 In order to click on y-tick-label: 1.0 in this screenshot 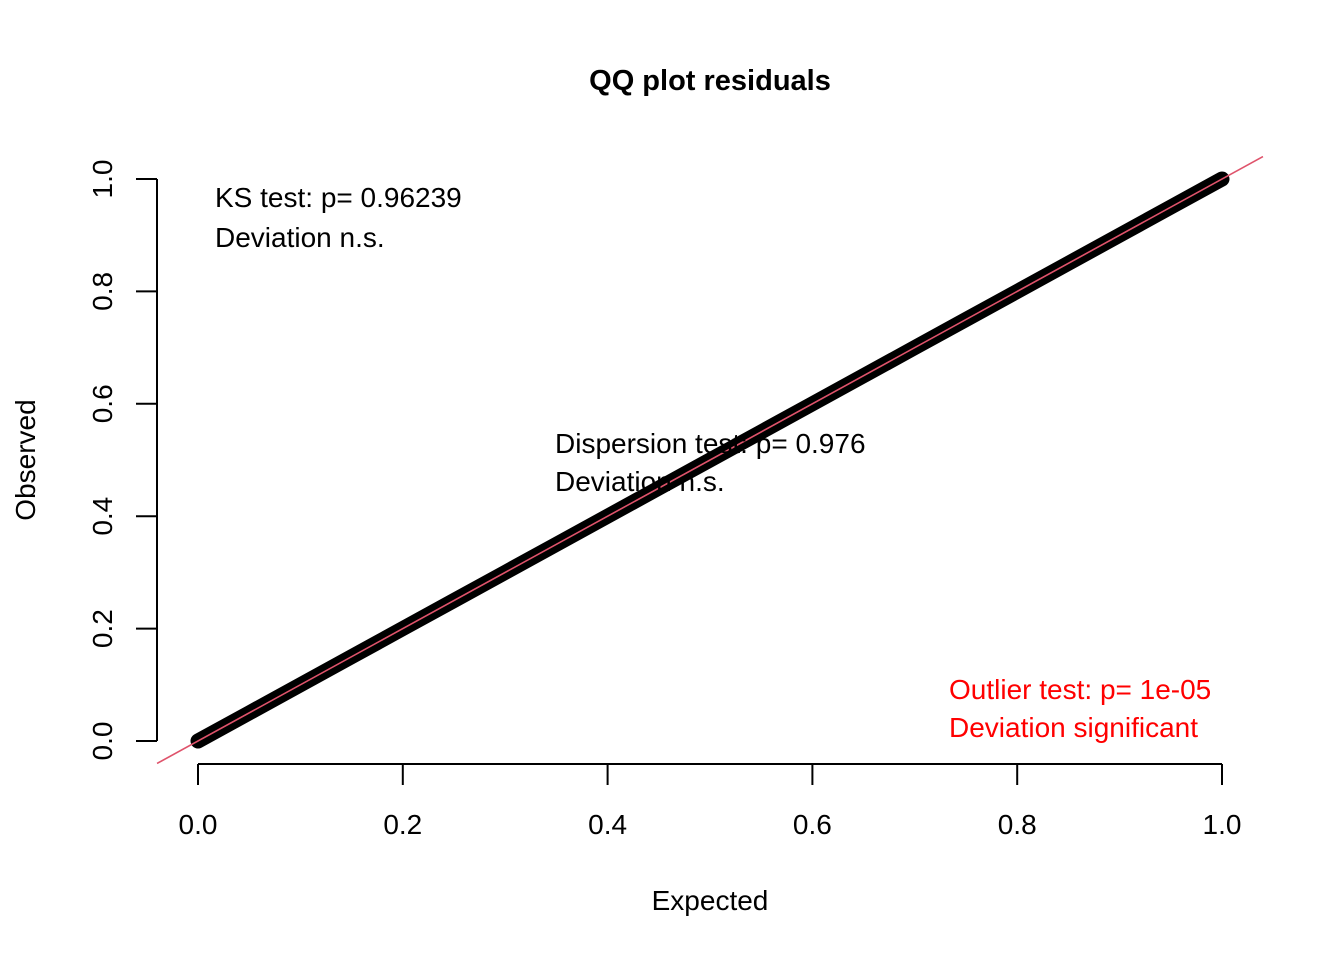, I will do `click(102, 179)`.